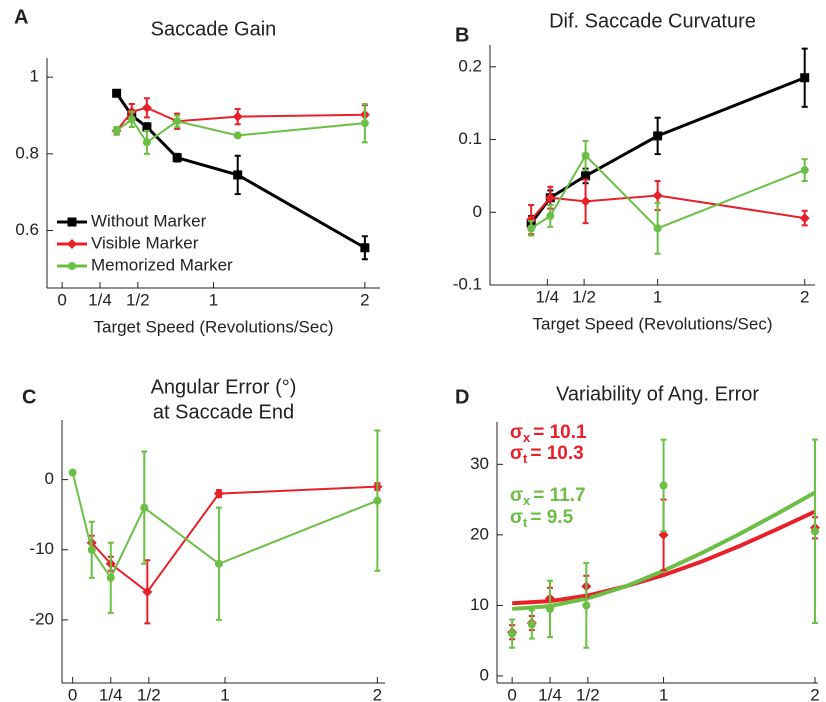 The image size is (826, 702). What do you see at coordinates (664, 557) in the screenshot?
I see `fit-curve` at bounding box center [664, 557].